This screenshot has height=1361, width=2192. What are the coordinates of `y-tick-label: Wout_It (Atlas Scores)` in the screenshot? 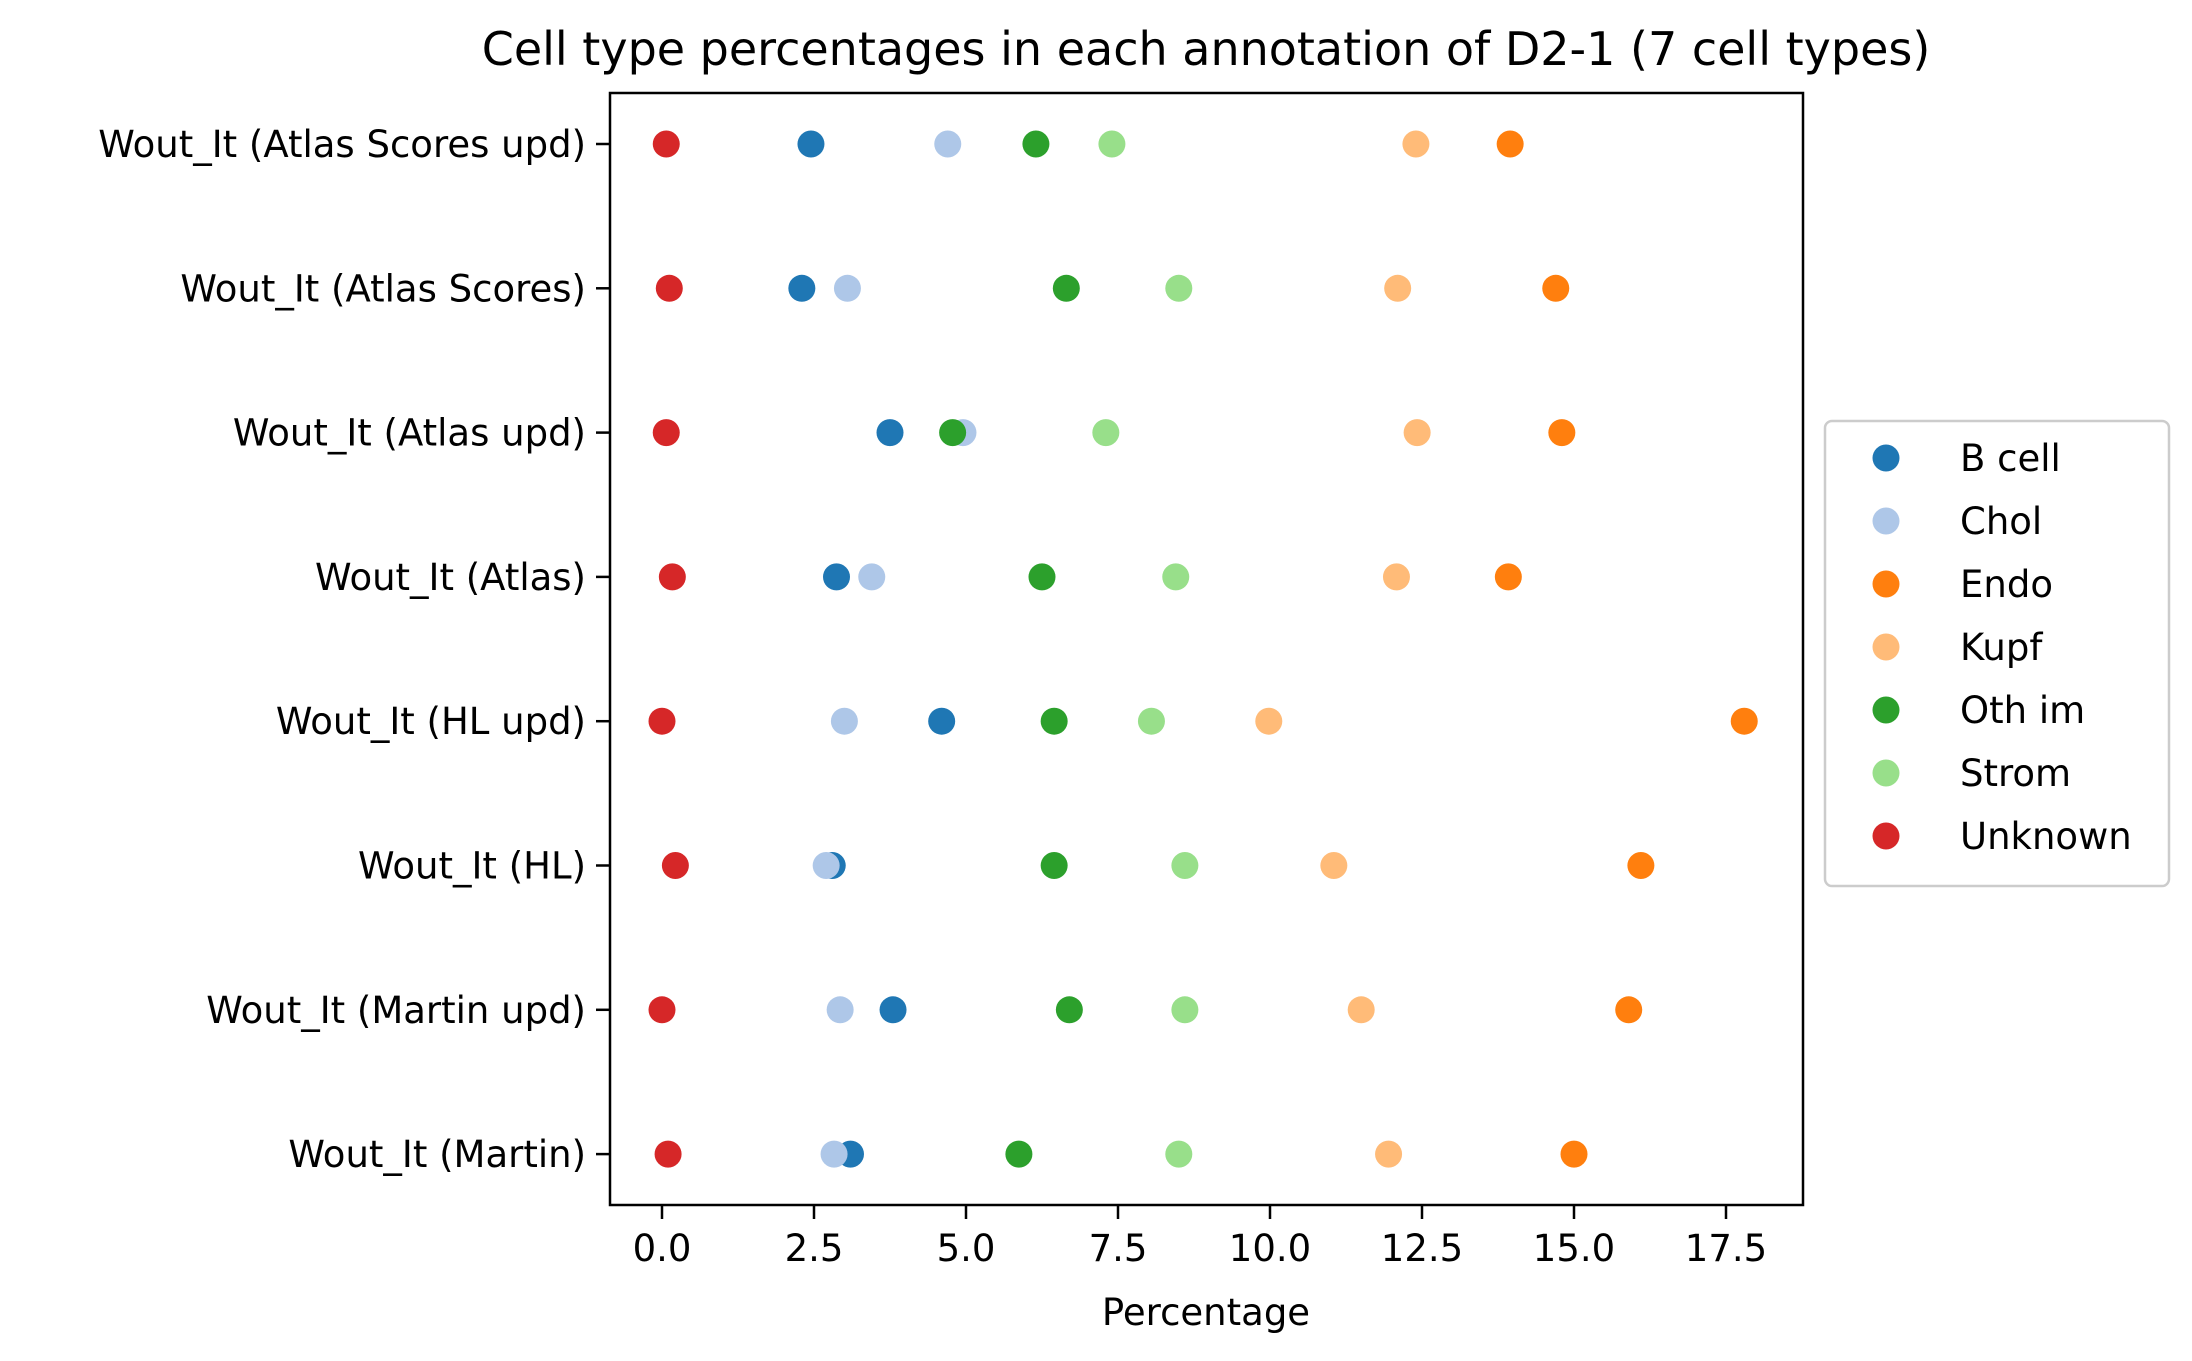 It's located at (383, 288).